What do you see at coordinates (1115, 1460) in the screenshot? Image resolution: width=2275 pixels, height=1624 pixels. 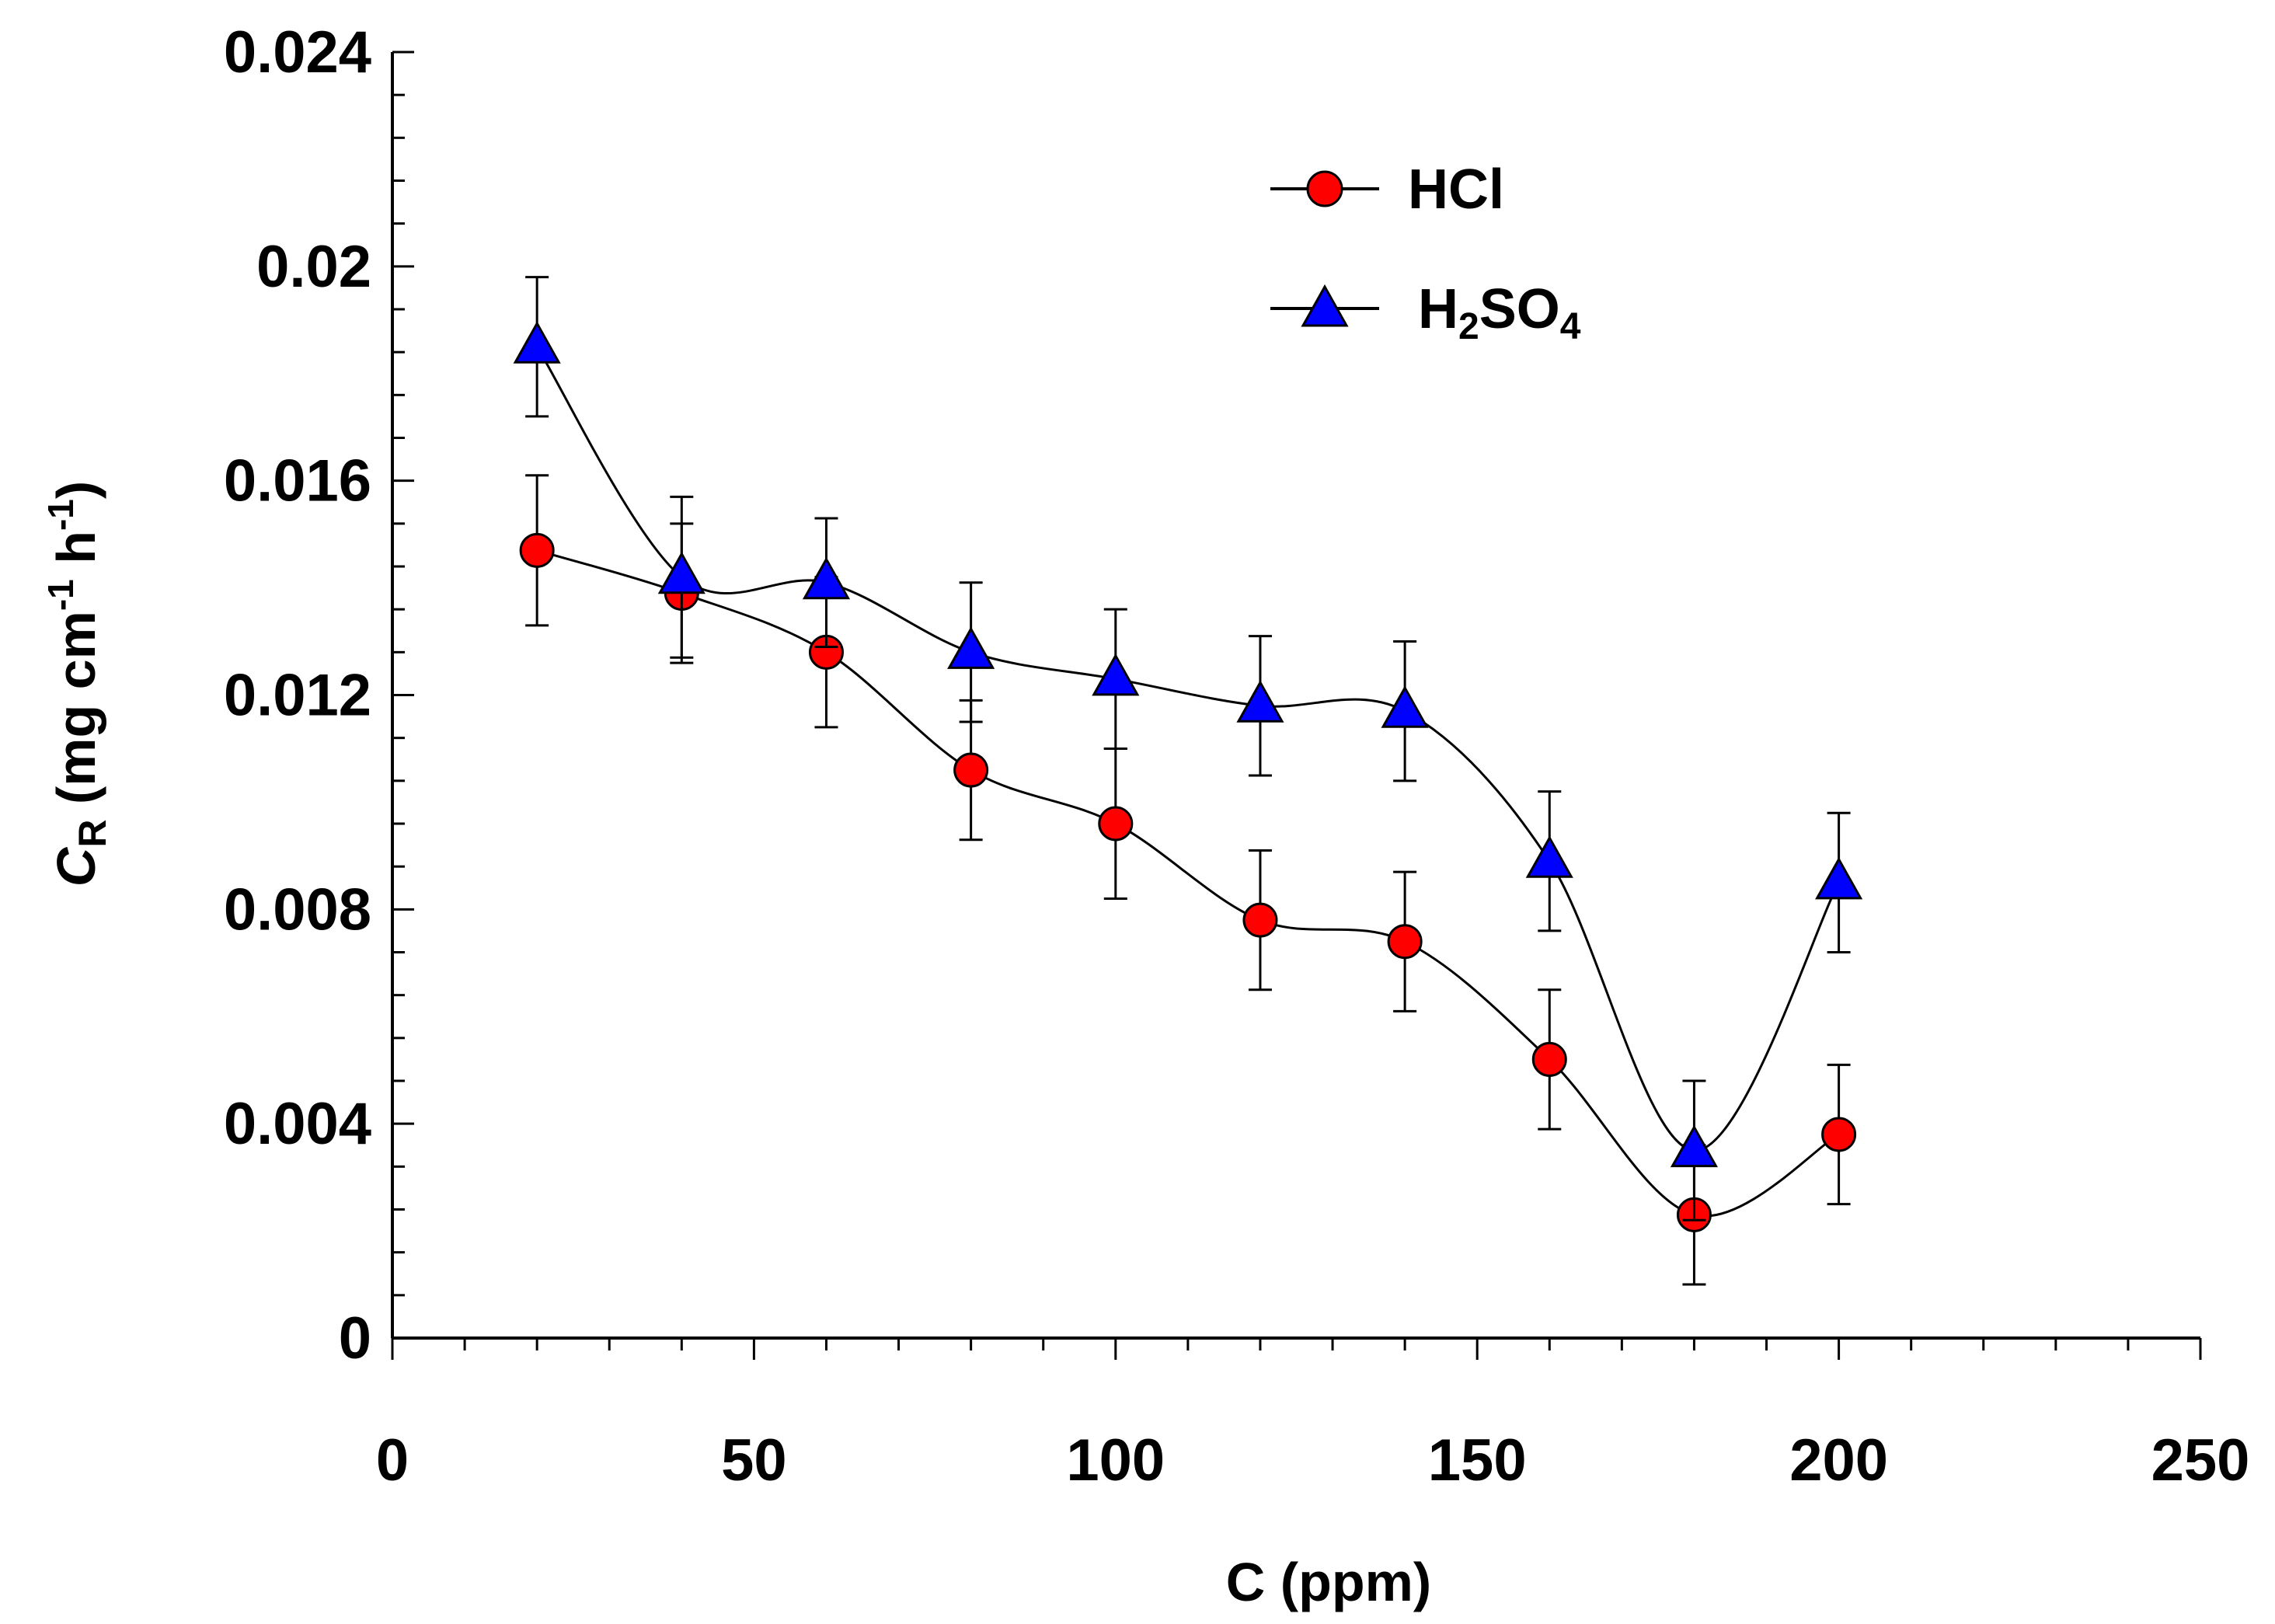 I see `x-tick-label: 100` at bounding box center [1115, 1460].